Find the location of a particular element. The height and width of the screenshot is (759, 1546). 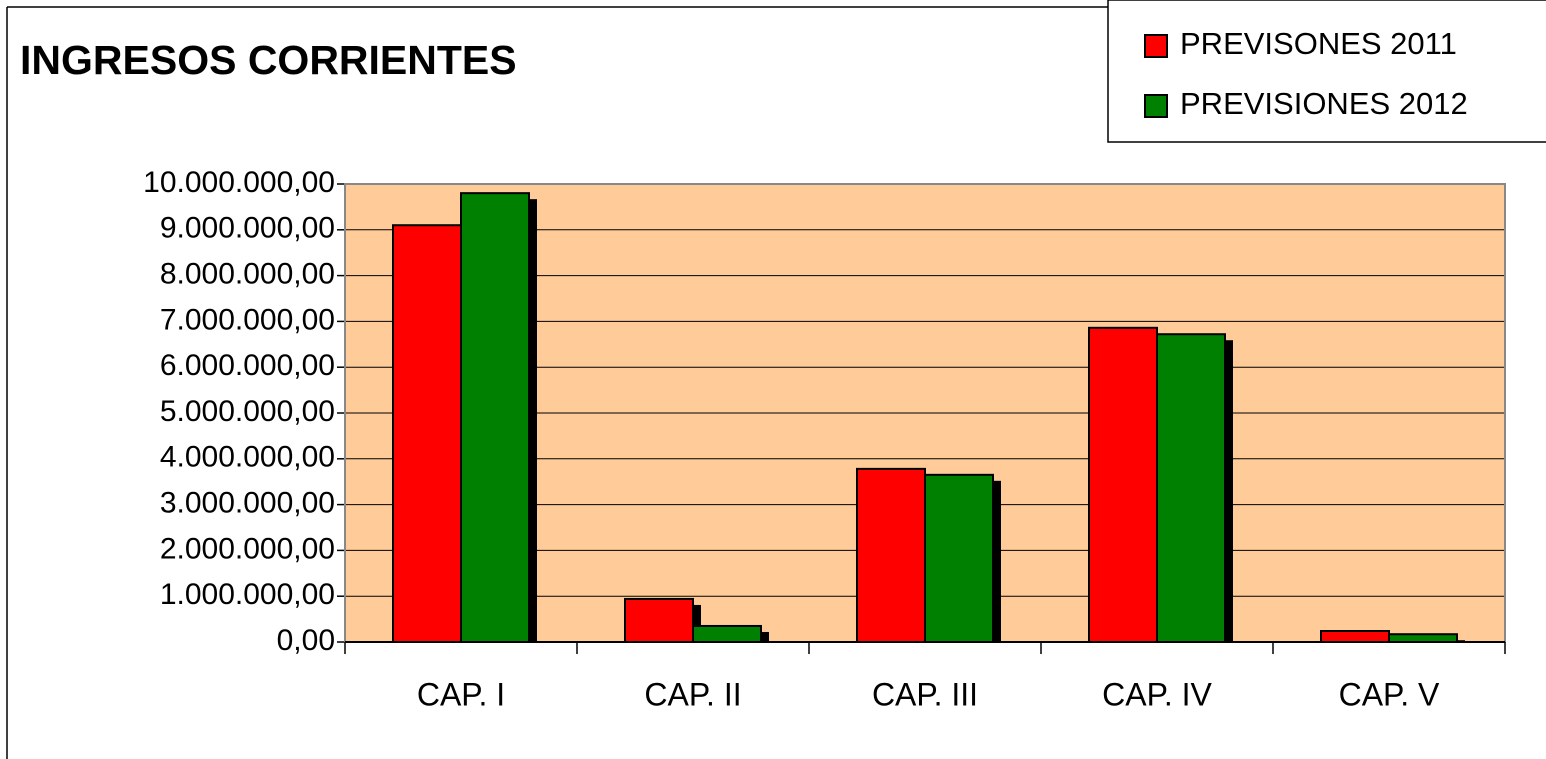

legend-label: PREVISIONES 2012 is located at coordinates (1324, 103).